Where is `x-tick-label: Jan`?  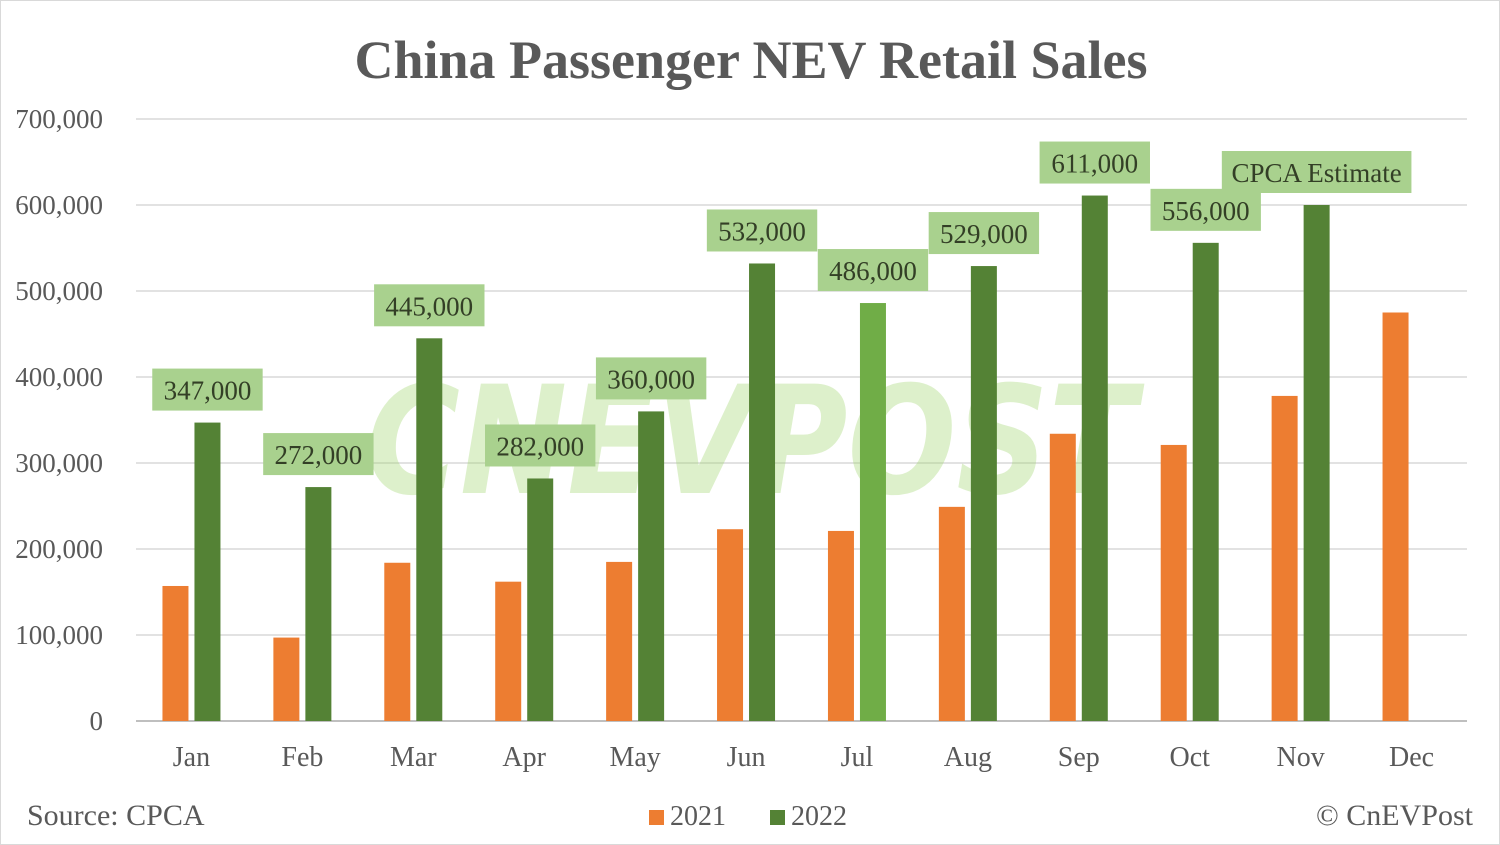 x-tick-label: Jan is located at coordinates (191, 757).